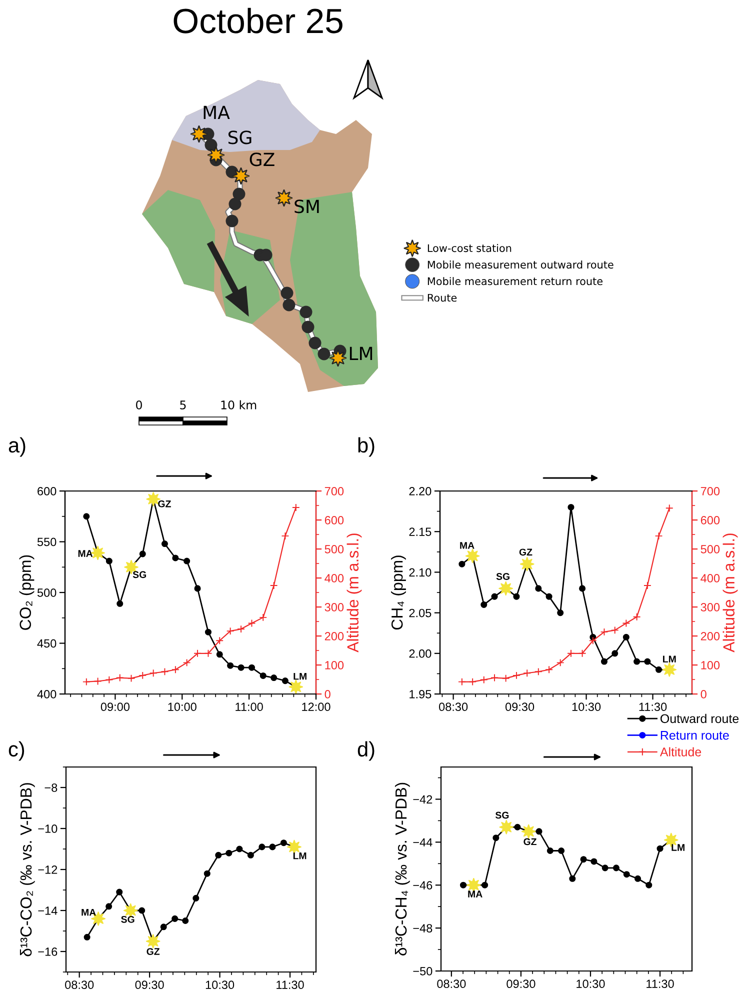 Image resolution: width=742 pixels, height=991 pixels. I want to click on y-tick-label: −42, so click(422, 799).